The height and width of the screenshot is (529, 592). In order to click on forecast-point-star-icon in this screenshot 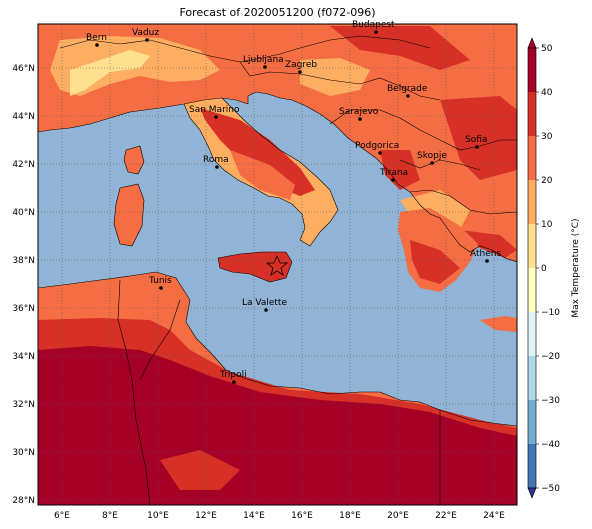, I will do `click(277, 265)`.